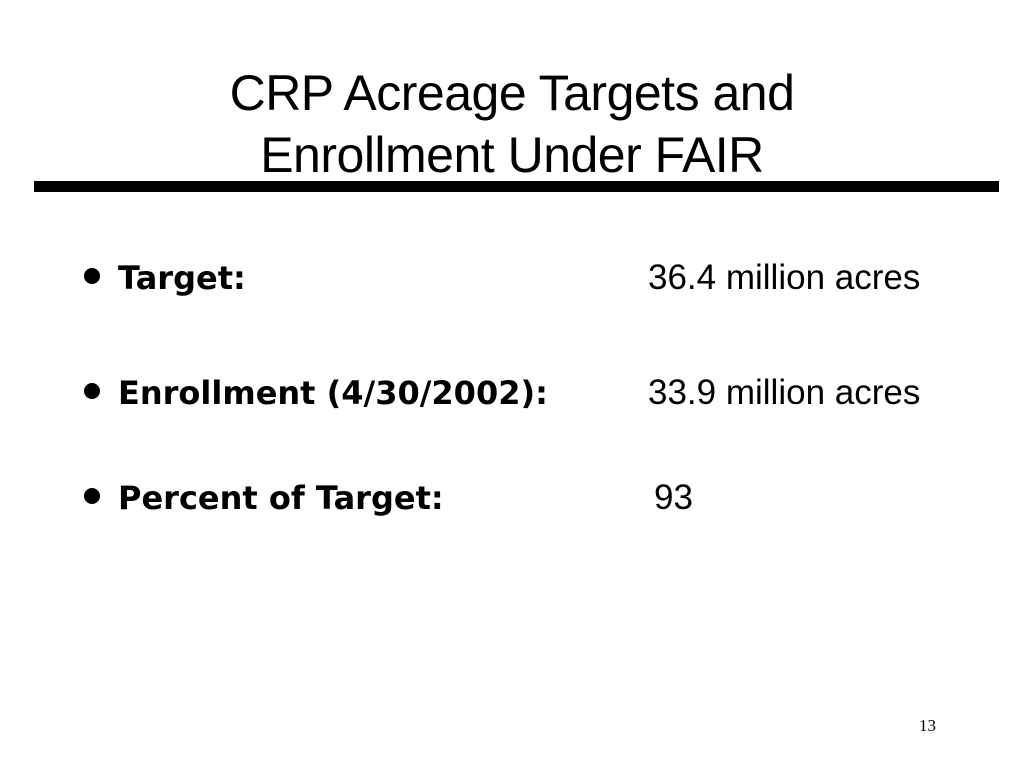  Describe the element at coordinates (927, 725) in the screenshot. I see `page-number: 13` at that location.